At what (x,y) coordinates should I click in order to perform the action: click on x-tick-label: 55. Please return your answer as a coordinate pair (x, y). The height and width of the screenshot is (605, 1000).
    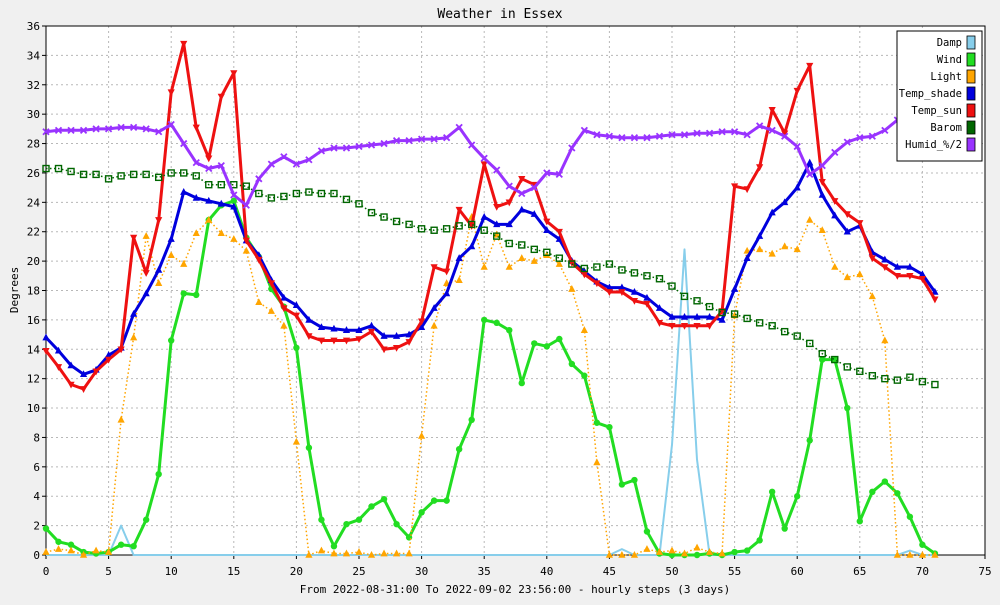
    Looking at the image, I should click on (734, 571).